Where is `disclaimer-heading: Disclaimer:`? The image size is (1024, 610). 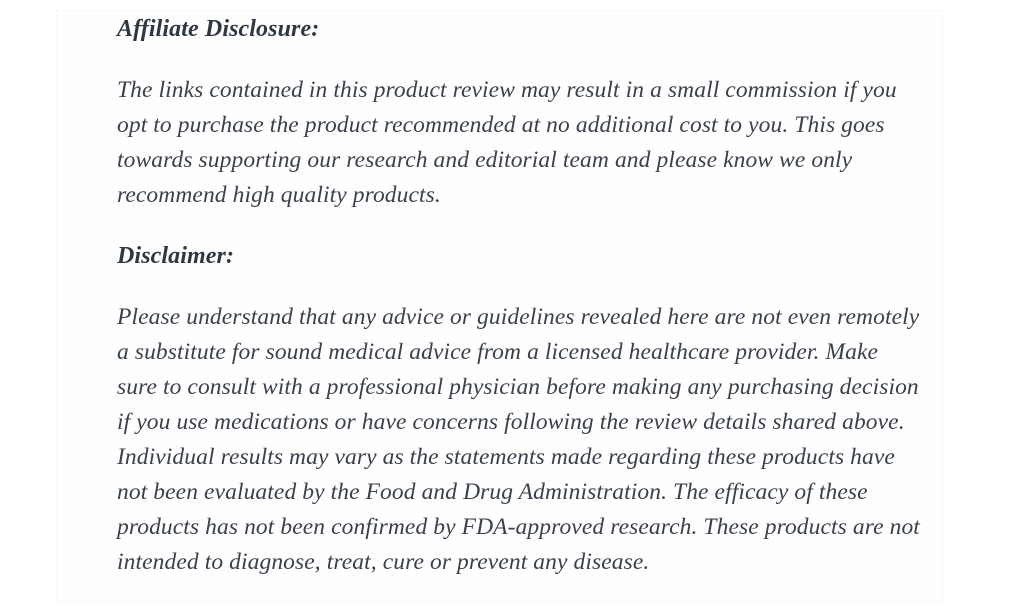 disclaimer-heading: Disclaimer: is located at coordinates (176, 256).